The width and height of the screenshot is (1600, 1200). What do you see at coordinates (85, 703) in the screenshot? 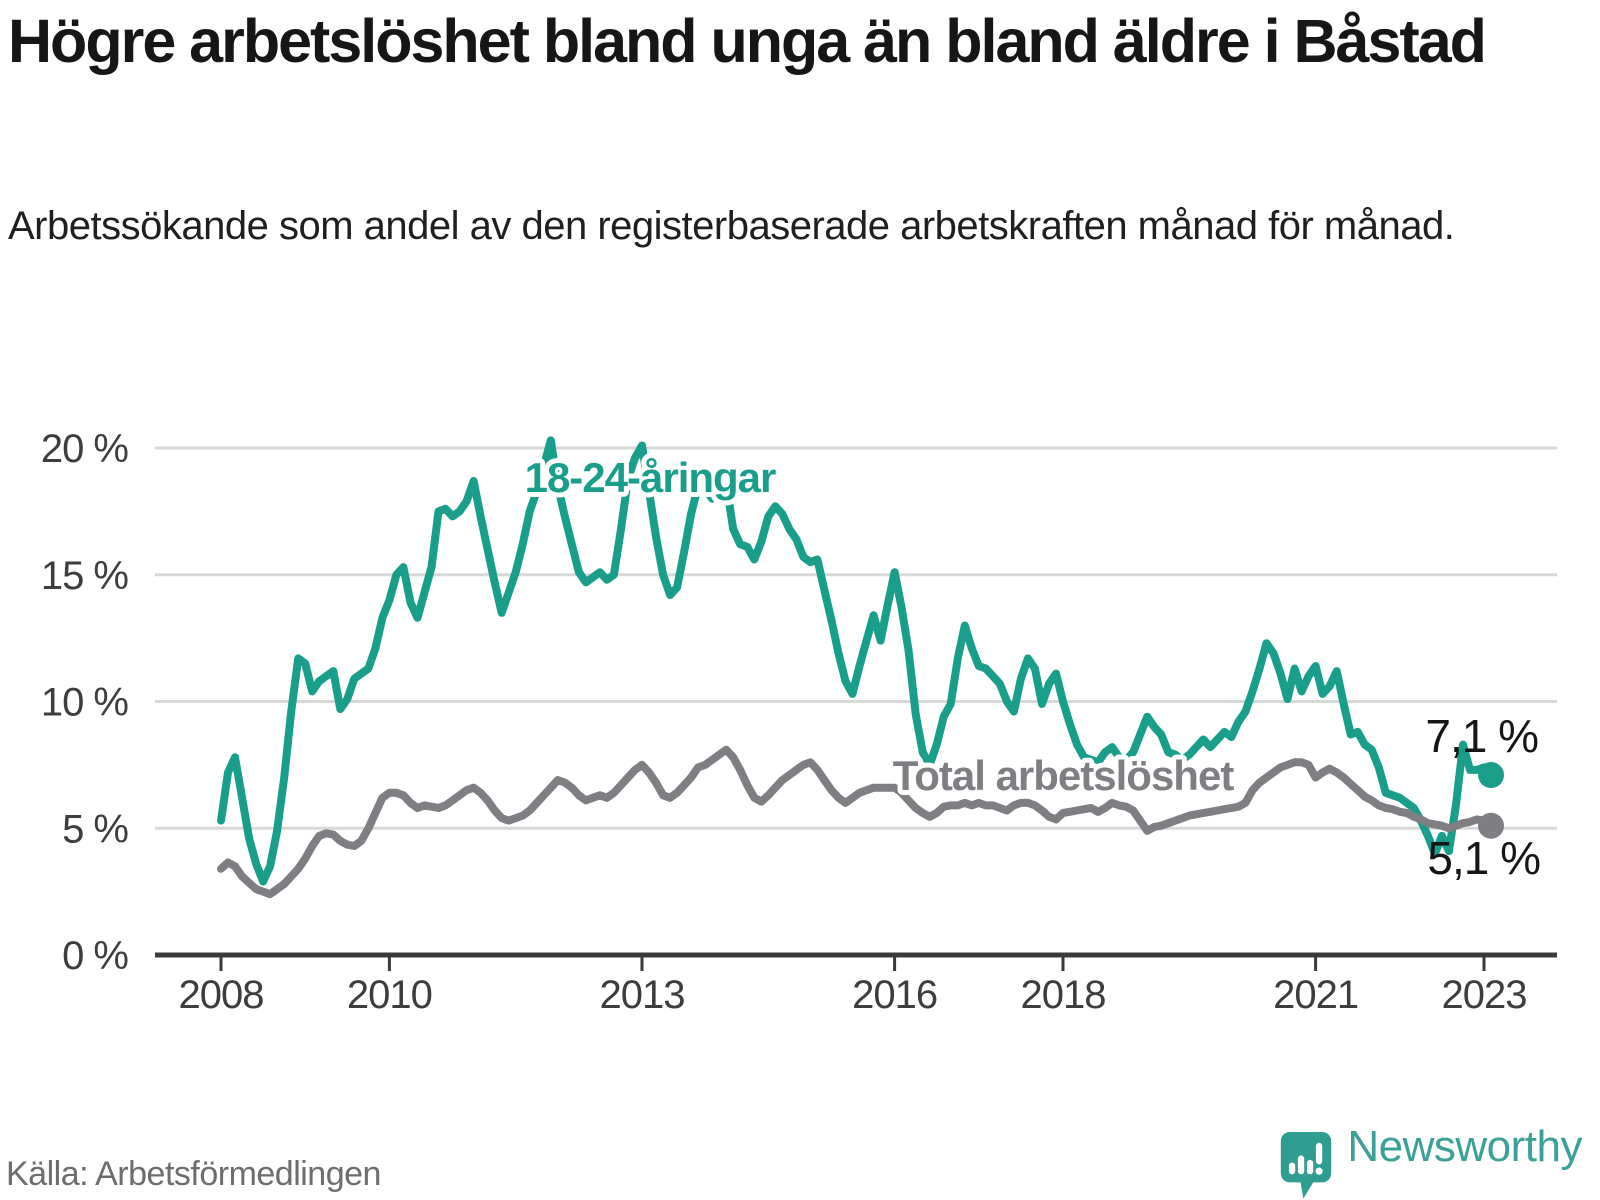
I see `y-tick-label: 10 %` at bounding box center [85, 703].